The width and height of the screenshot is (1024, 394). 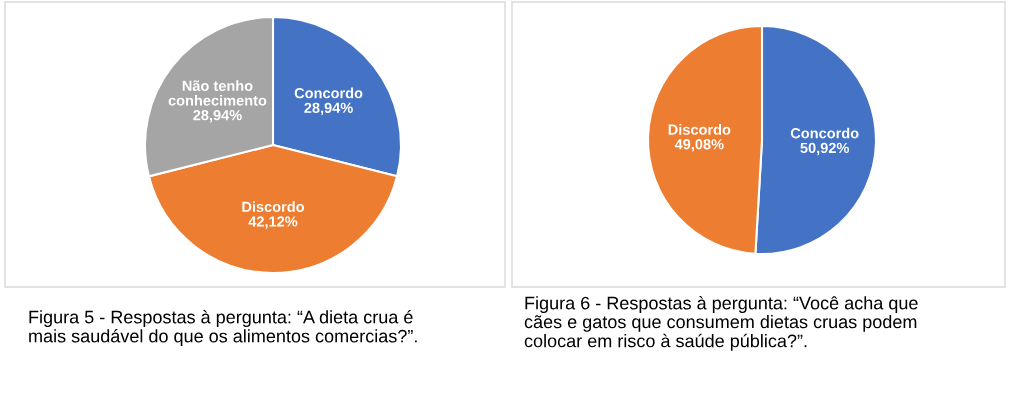 I want to click on text: Figura 5 - Respostas à pergunta: “A dieta crua é mais saudável do que os alimentos comercias?”., so click(x=223, y=328).